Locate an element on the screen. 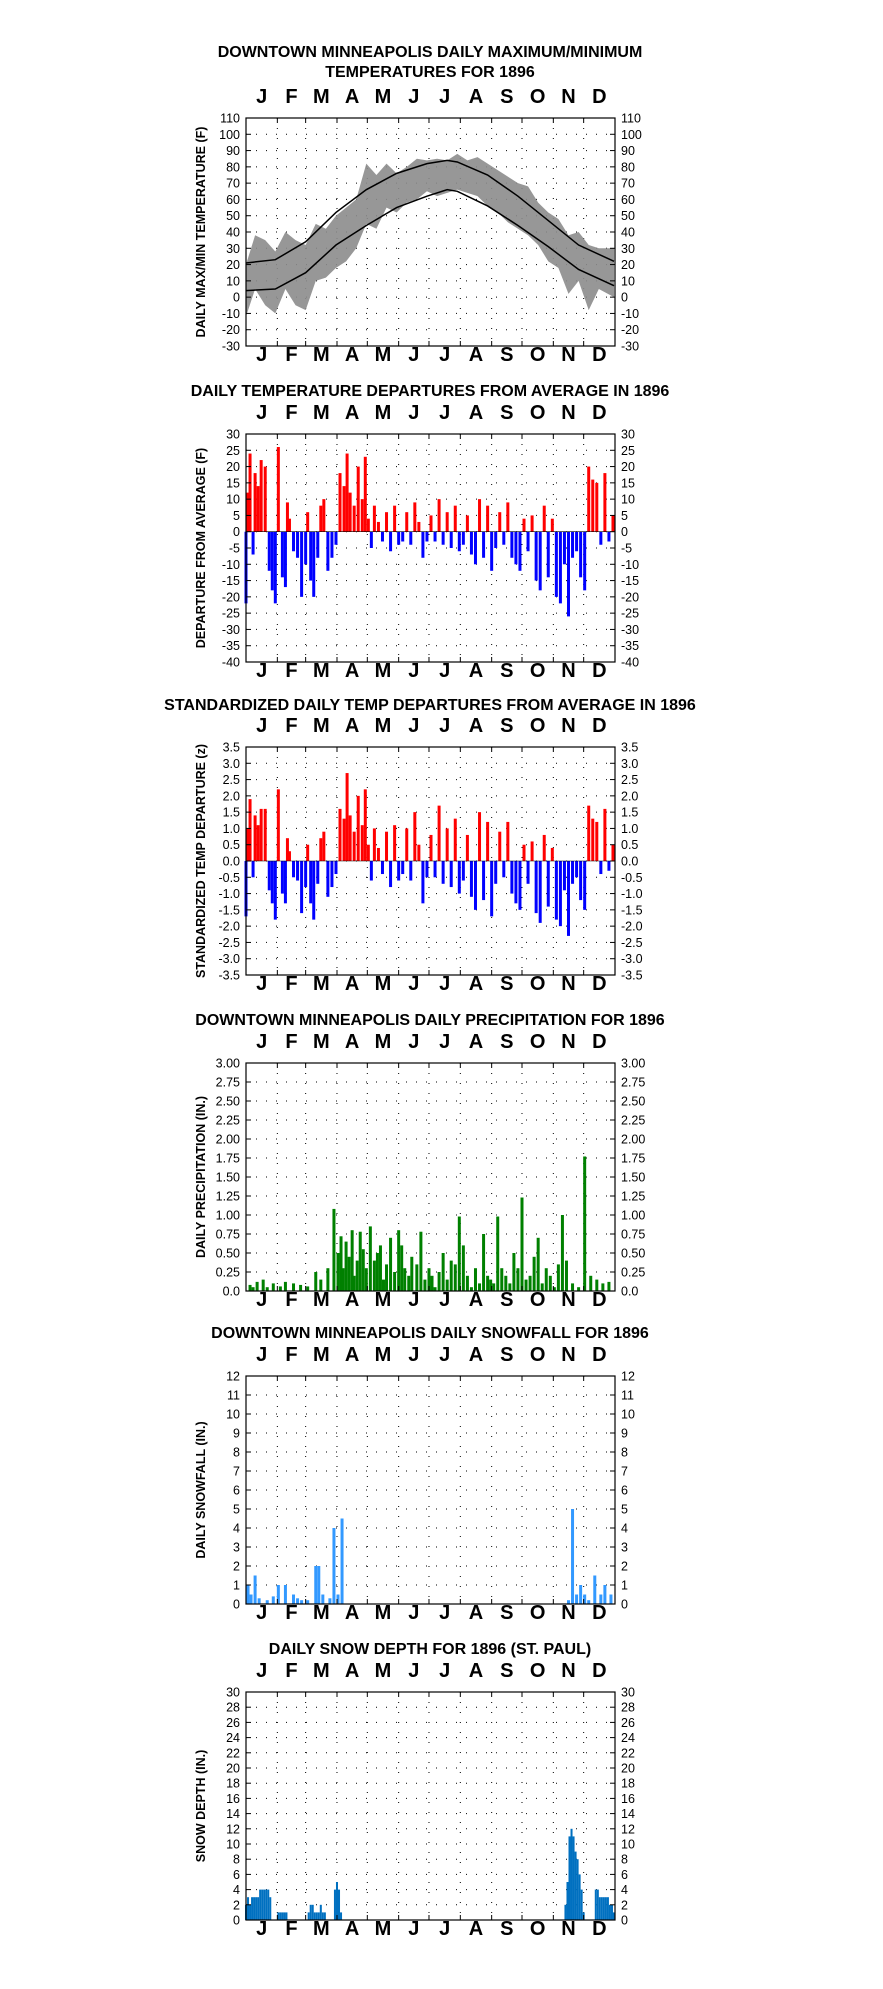  y-tick-label-left: -0.5 is located at coordinates (229, 878).